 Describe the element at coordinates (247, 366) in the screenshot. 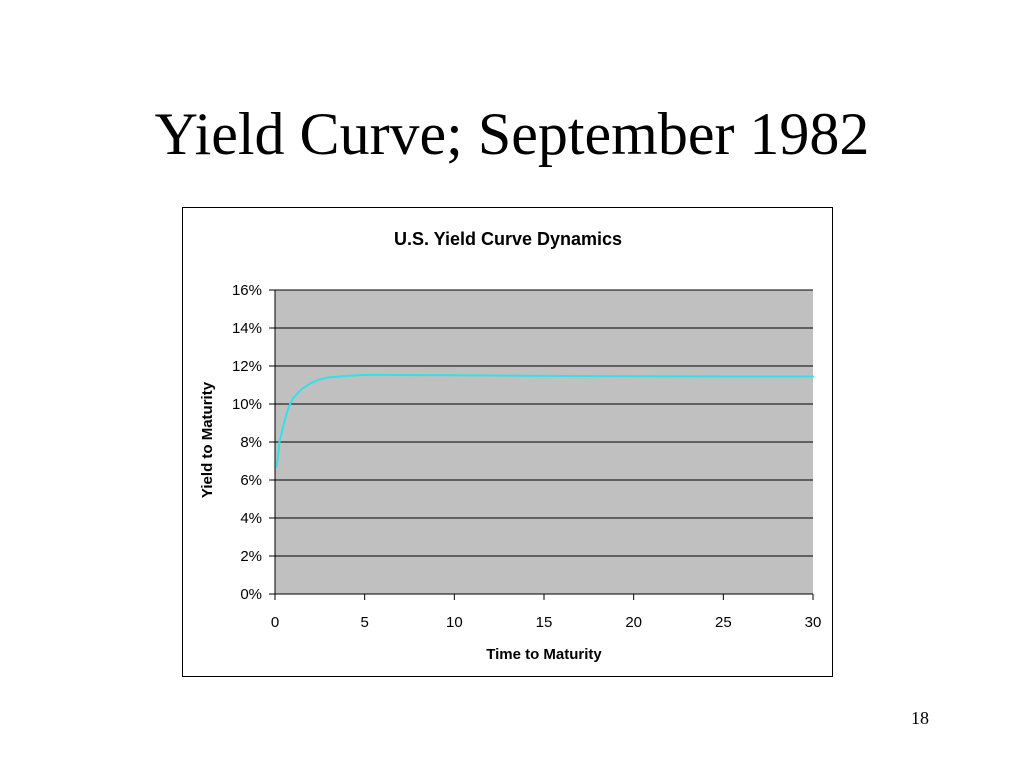

I see `y-tick-label: 12%` at that location.